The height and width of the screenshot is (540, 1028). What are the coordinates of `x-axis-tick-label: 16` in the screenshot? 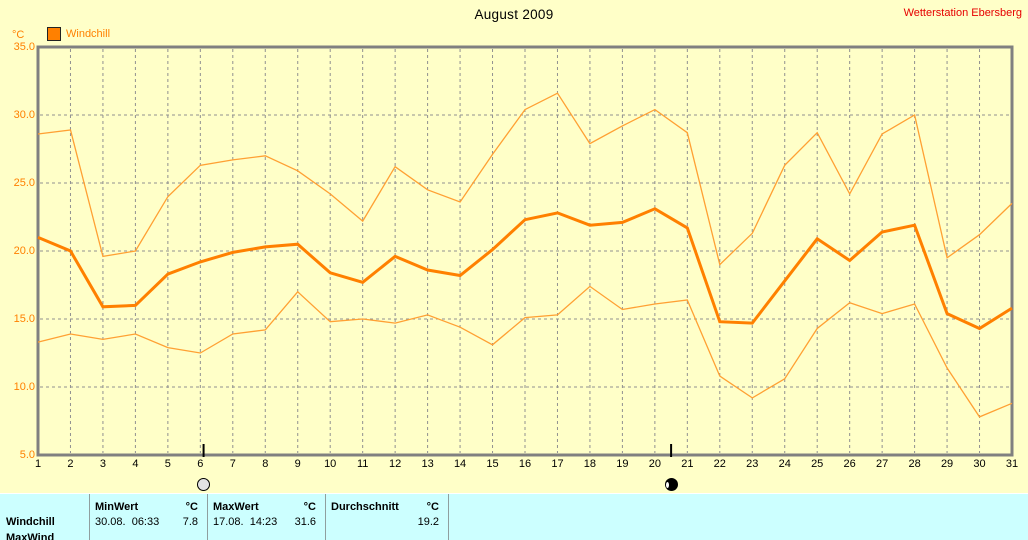 It's located at (525, 464).